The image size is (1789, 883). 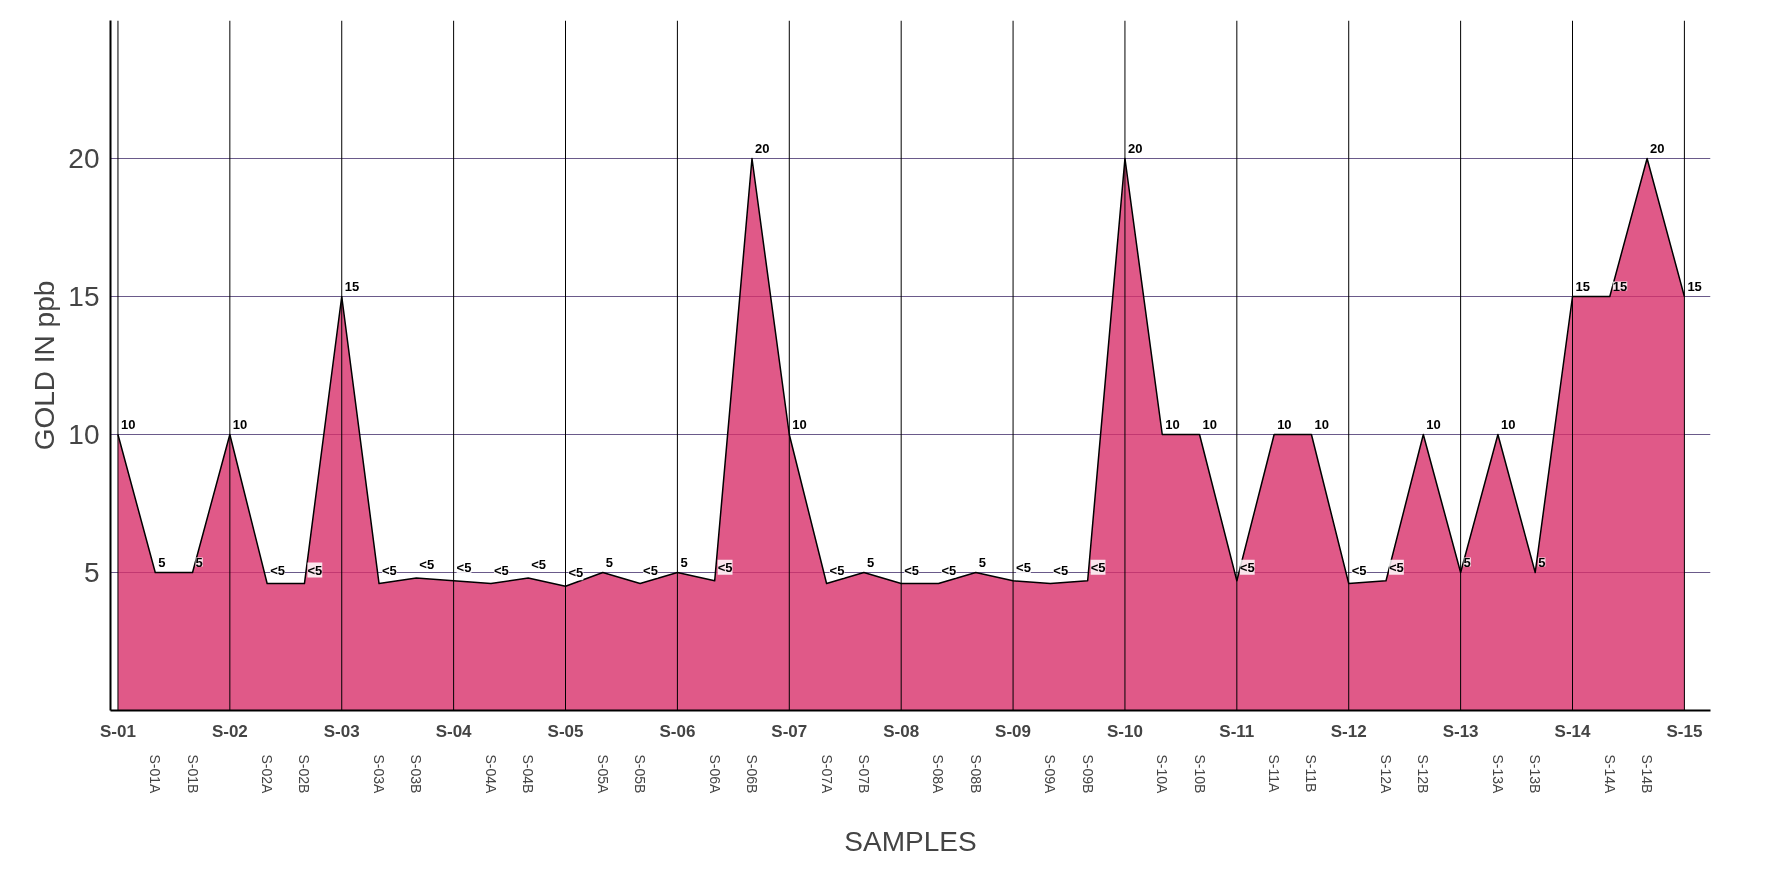 What do you see at coordinates (1311, 773) in the screenshot?
I see `x-tick-label: S-11B` at bounding box center [1311, 773].